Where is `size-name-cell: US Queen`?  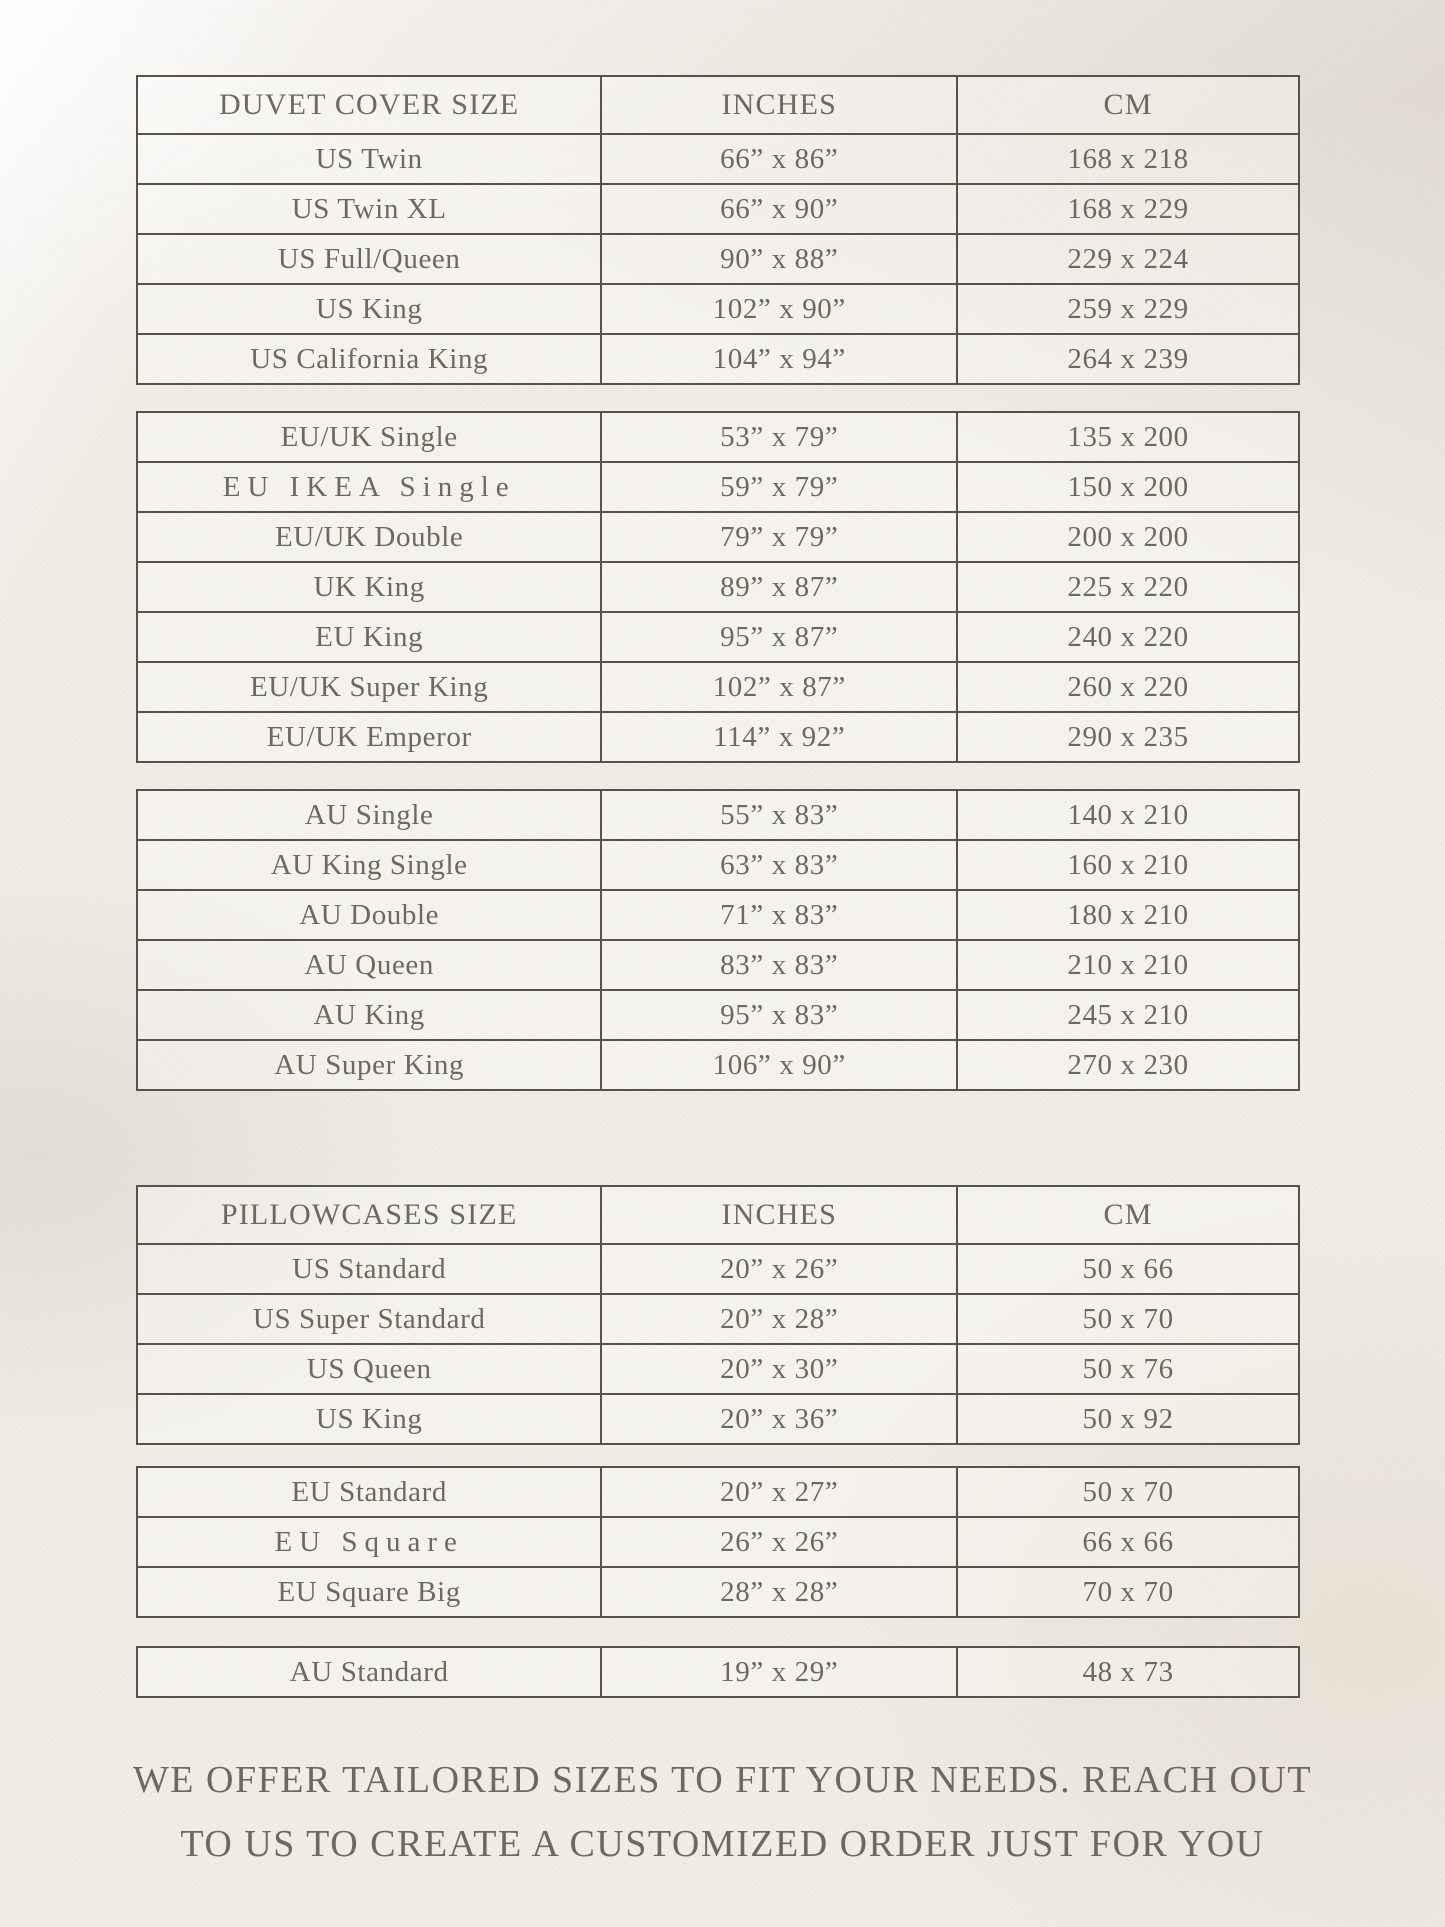
size-name-cell: US Queen is located at coordinates (369, 1368).